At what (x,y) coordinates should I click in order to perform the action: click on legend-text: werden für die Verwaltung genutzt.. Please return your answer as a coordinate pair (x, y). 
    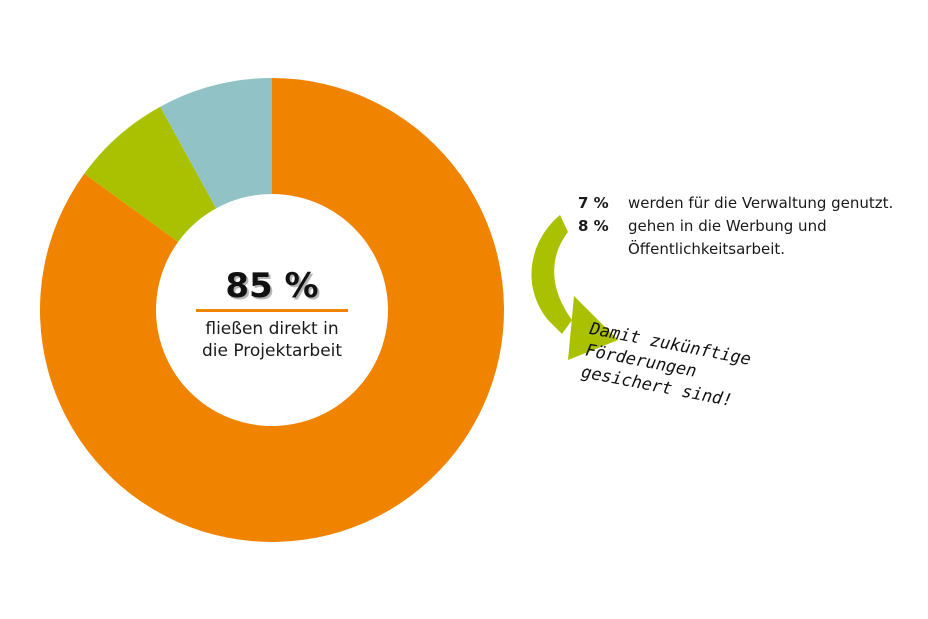
    Looking at the image, I should click on (768, 203).